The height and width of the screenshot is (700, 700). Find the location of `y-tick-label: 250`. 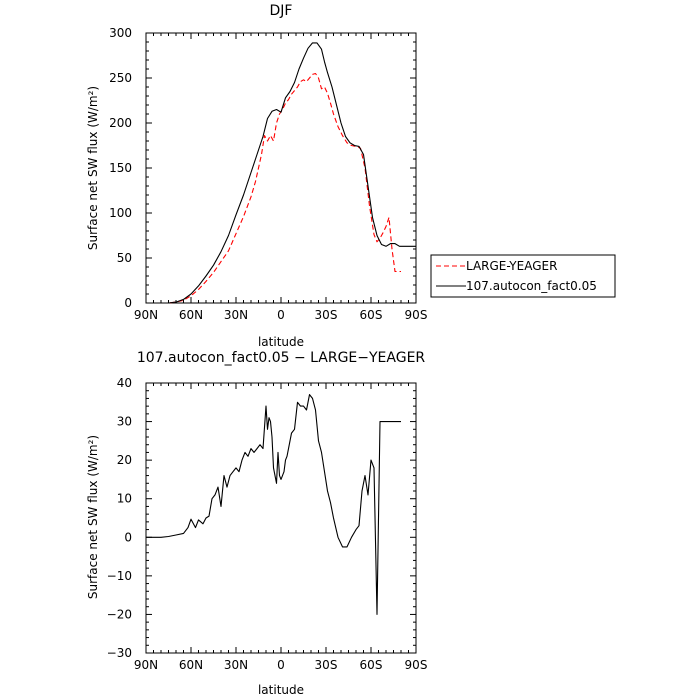

y-tick-label: 250 is located at coordinates (120, 78).